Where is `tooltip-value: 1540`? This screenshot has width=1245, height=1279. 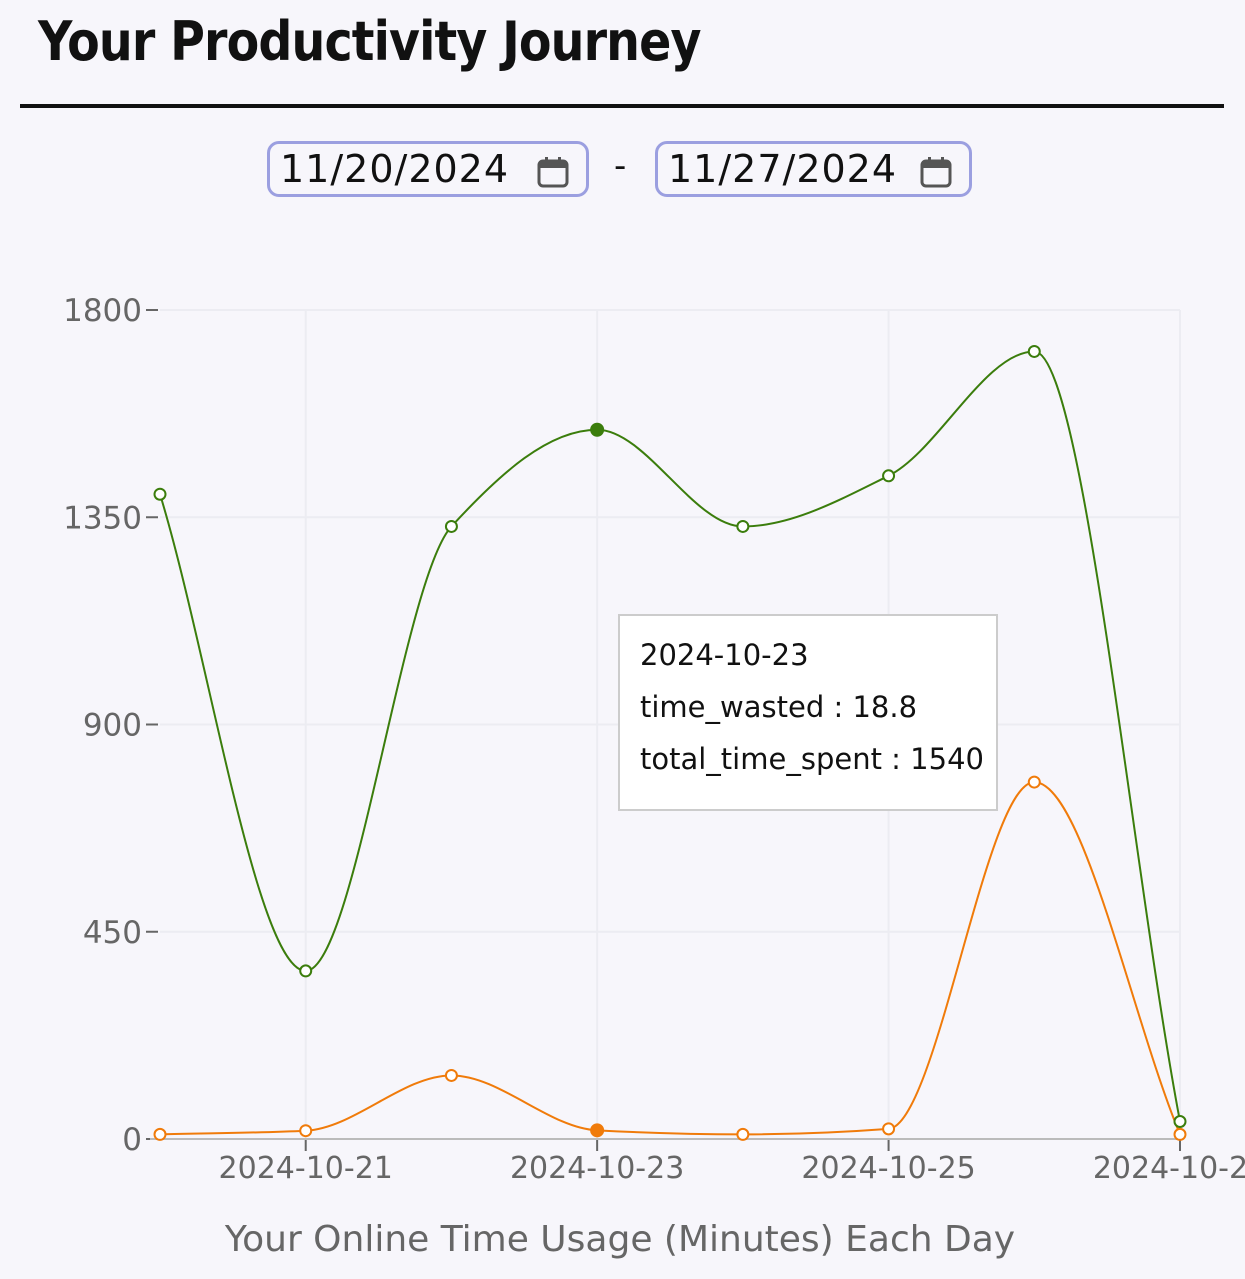 tooltip-value: 1540 is located at coordinates (947, 759).